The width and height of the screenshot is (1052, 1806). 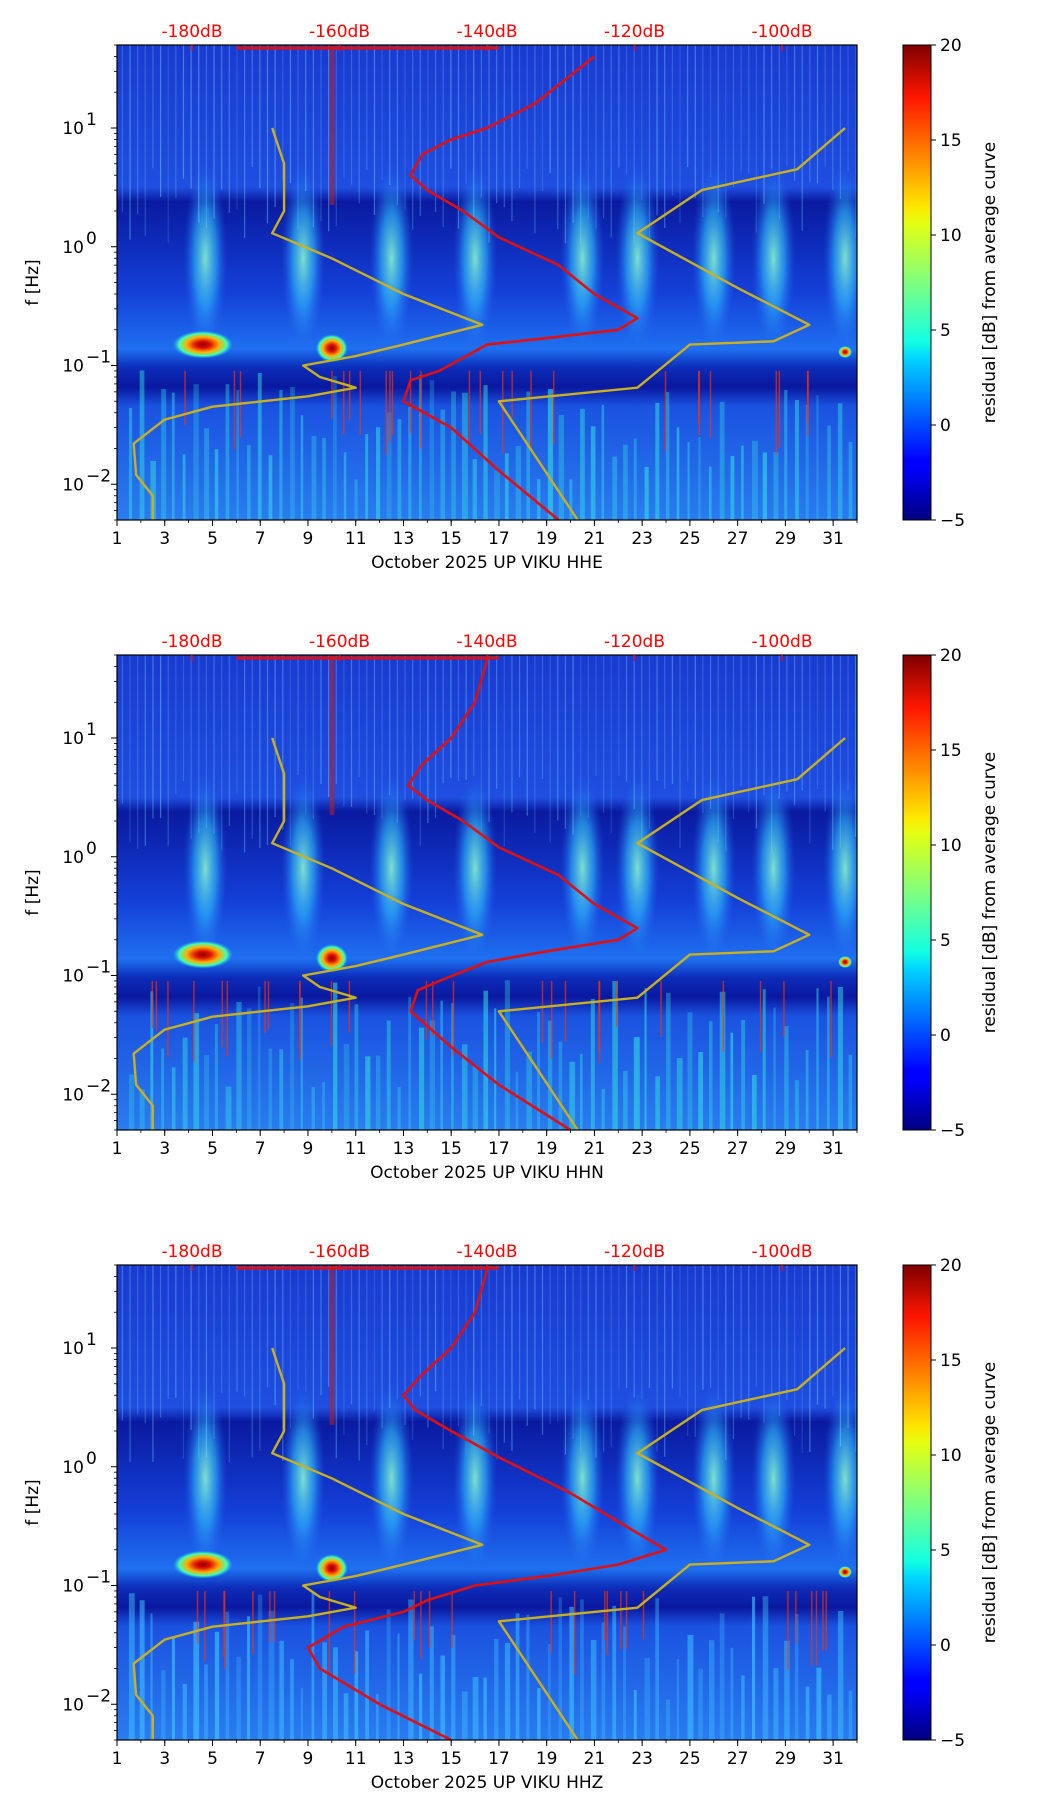 What do you see at coordinates (781, 642) in the screenshot?
I see `db-scale-label: -100dB` at bounding box center [781, 642].